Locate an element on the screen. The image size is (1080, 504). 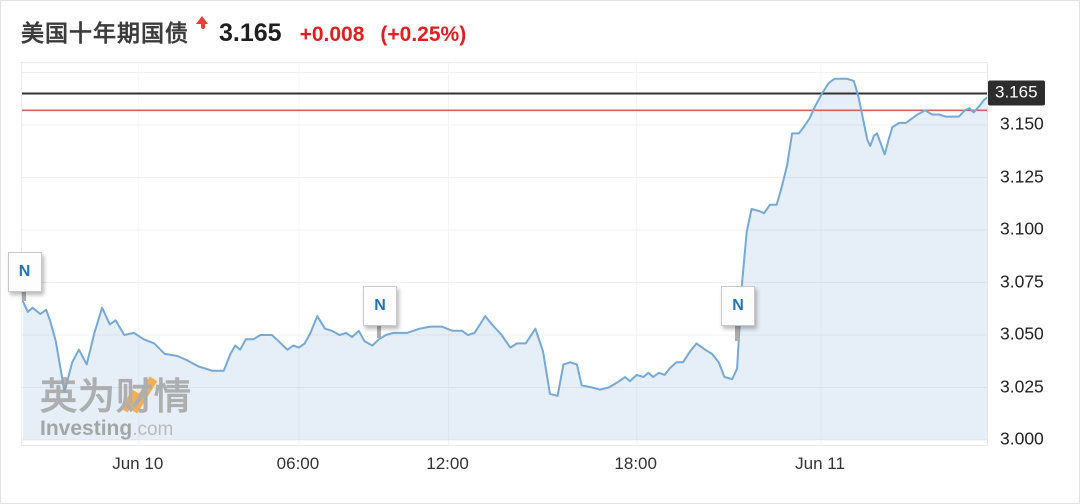
x-axis-label: 12:00 is located at coordinates (447, 463).